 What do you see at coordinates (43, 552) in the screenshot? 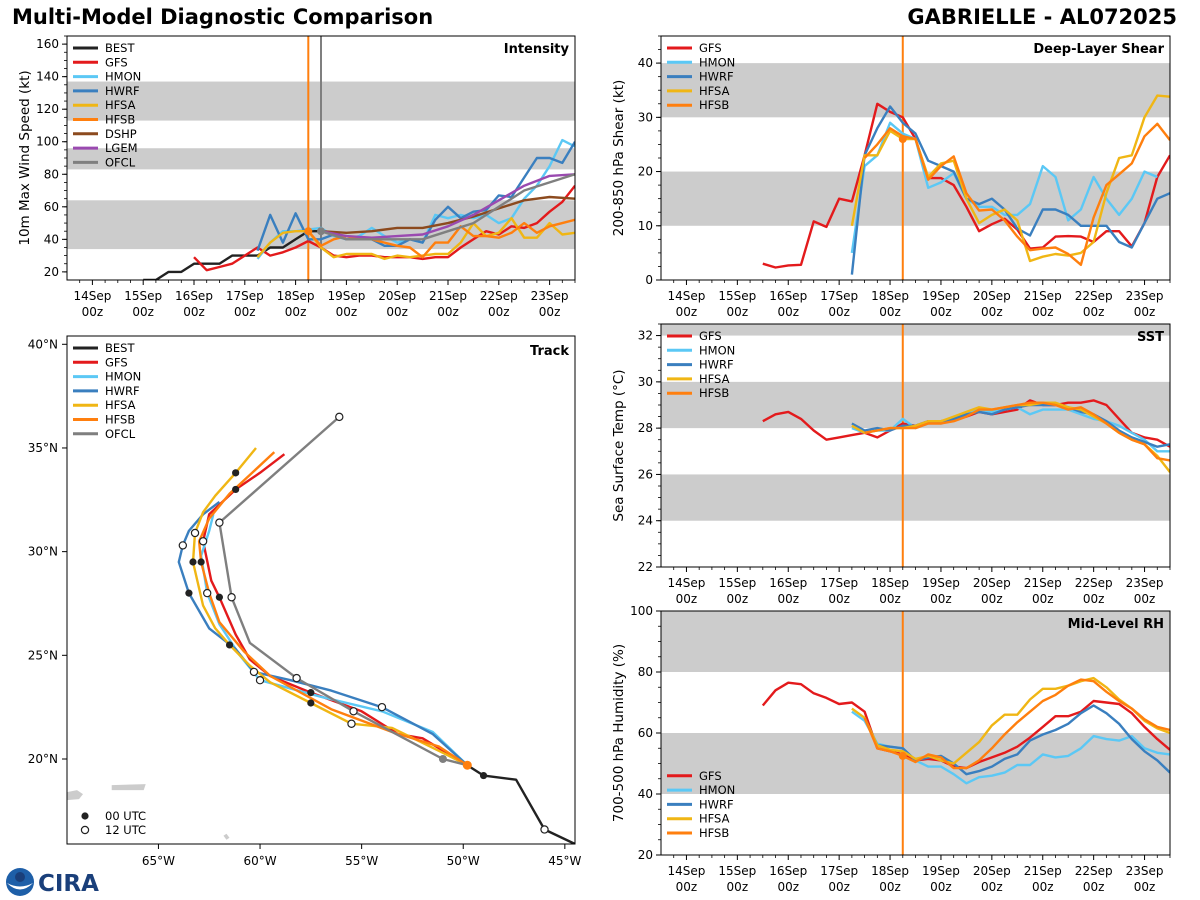
I see `lat-tick-label: 30°N` at bounding box center [43, 552].